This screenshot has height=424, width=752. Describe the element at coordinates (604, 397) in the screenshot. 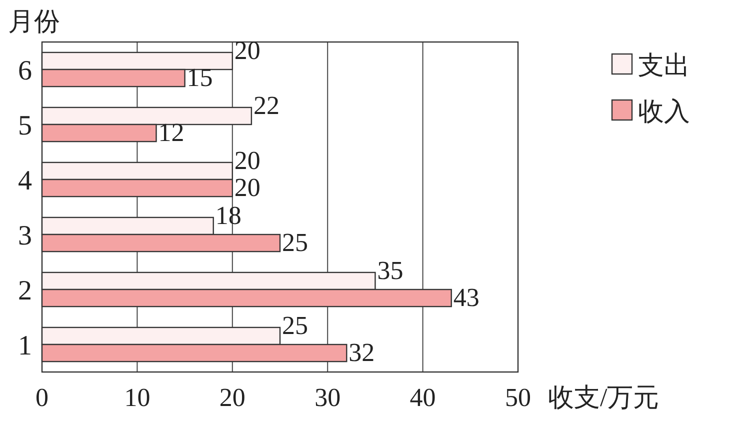

I see `x-axis-title: 收支/万元` at that location.